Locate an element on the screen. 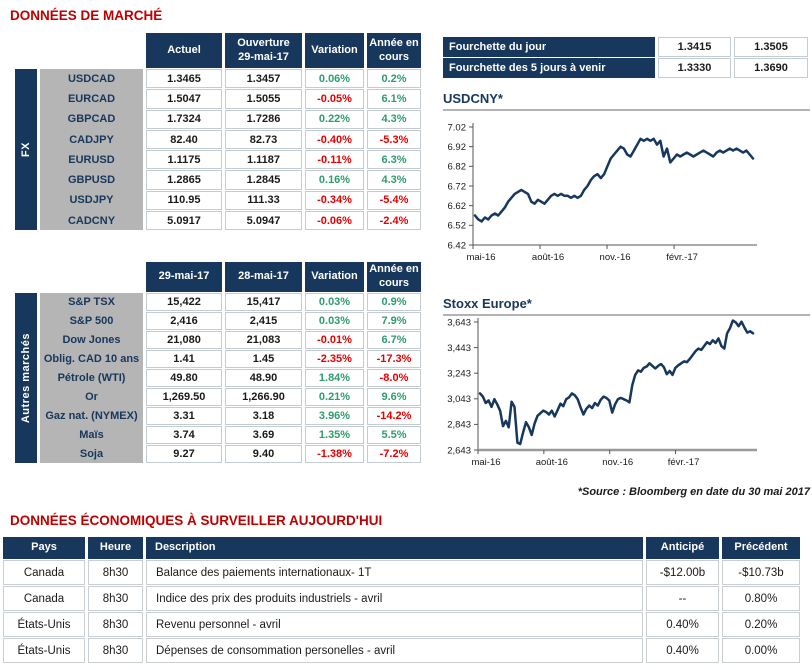  econ-column-header: Précédent is located at coordinates (761, 548).